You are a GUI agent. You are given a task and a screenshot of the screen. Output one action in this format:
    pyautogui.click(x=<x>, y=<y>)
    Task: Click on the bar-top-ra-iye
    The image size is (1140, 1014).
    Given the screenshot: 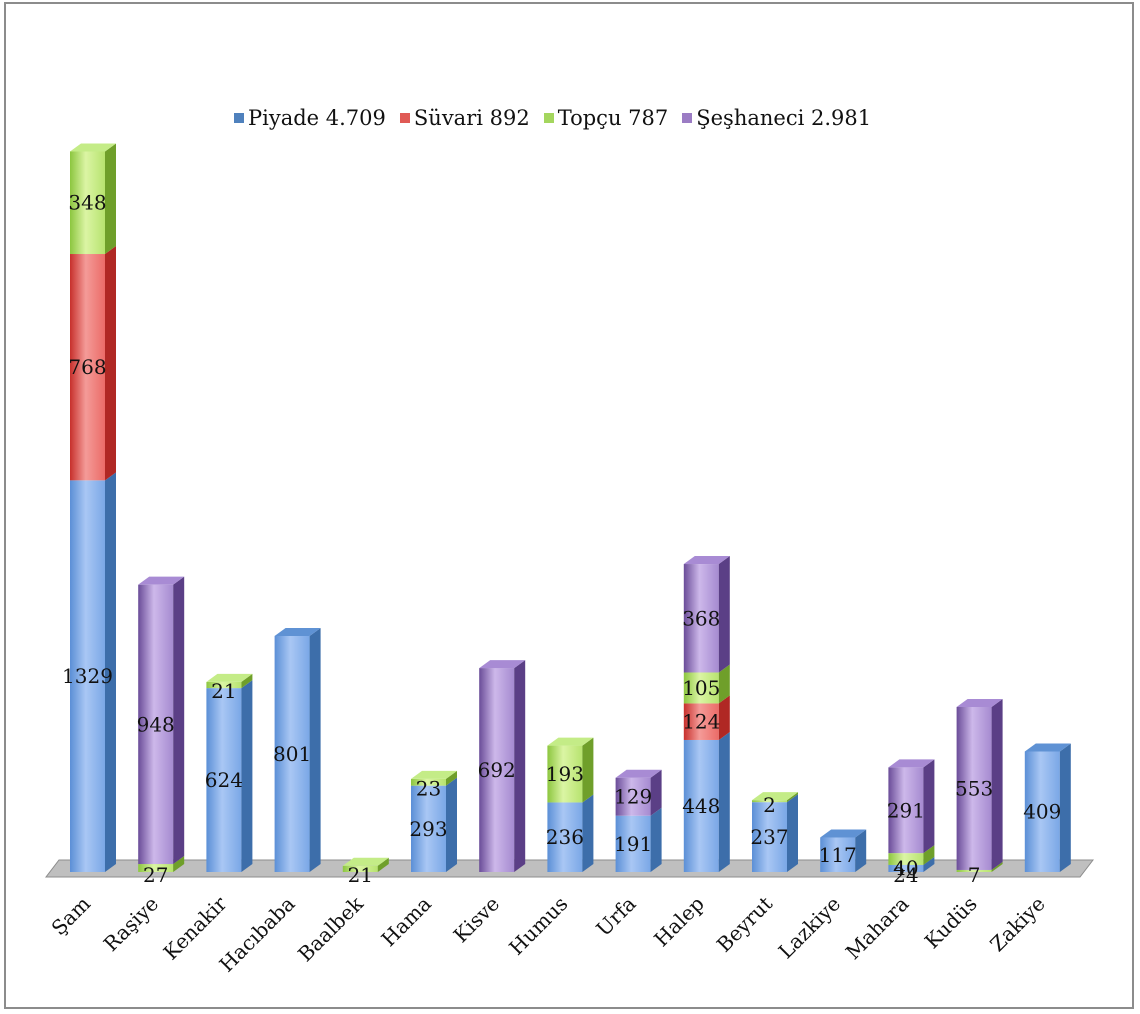 What is the action you would take?
    pyautogui.click(x=161, y=580)
    